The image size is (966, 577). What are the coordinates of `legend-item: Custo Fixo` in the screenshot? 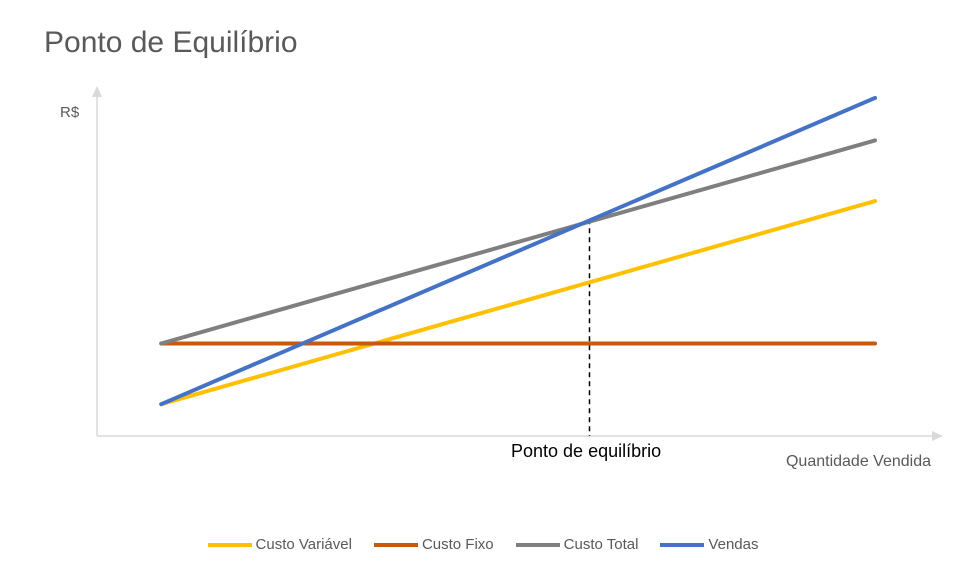 It's located at (433, 544).